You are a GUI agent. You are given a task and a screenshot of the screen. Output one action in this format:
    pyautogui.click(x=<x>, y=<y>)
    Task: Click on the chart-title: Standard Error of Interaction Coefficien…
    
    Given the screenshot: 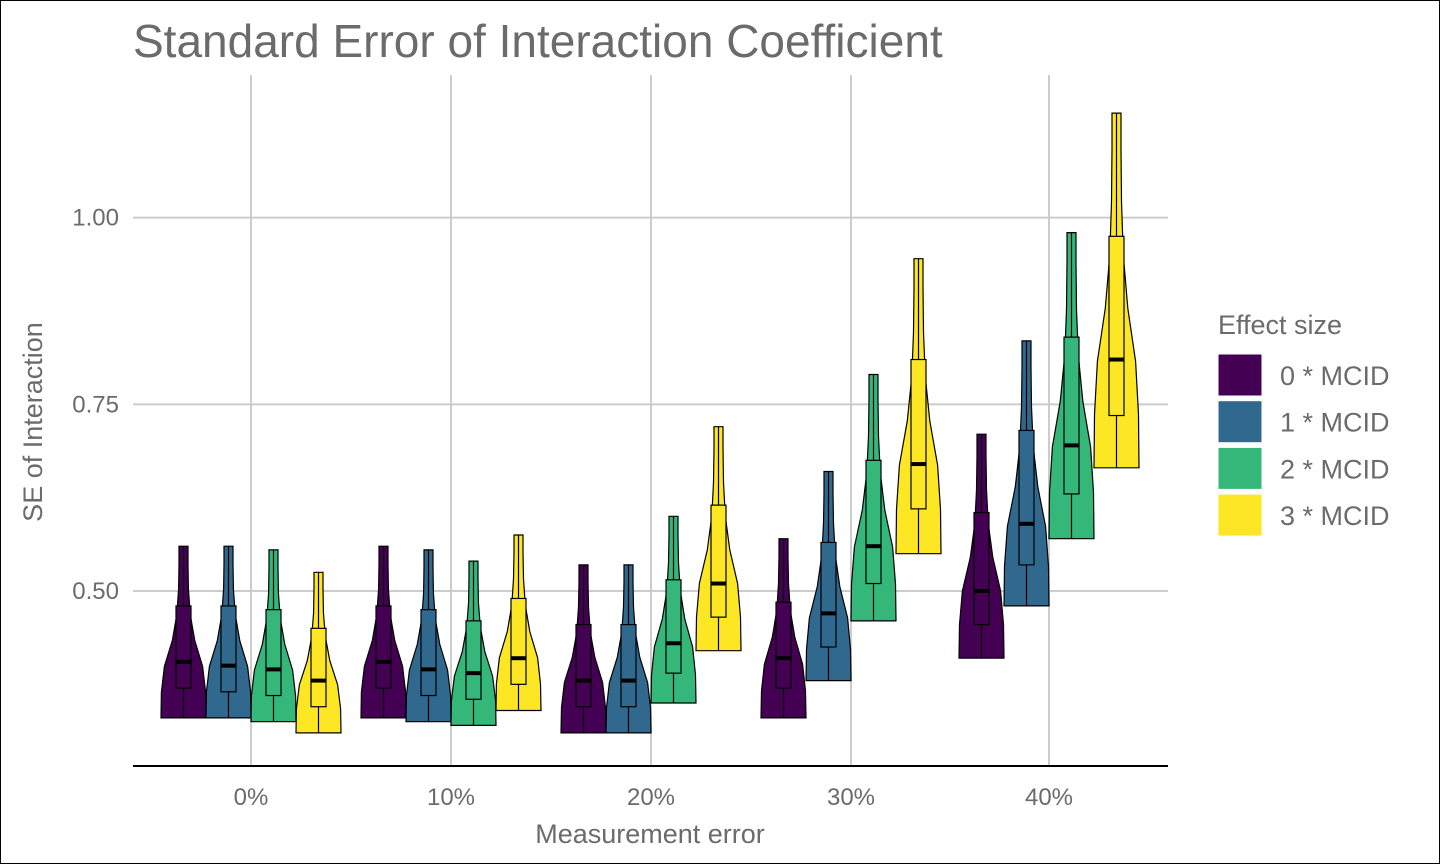 What is the action you would take?
    pyautogui.click(x=538, y=41)
    